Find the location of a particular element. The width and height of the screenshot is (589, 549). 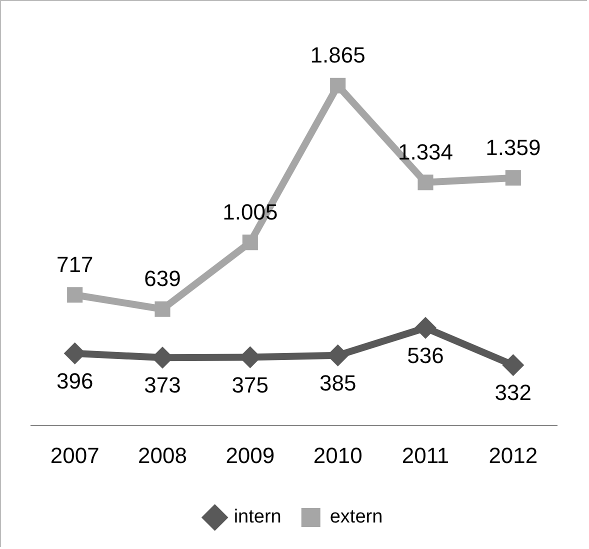

legend-label: extern is located at coordinates (356, 517).